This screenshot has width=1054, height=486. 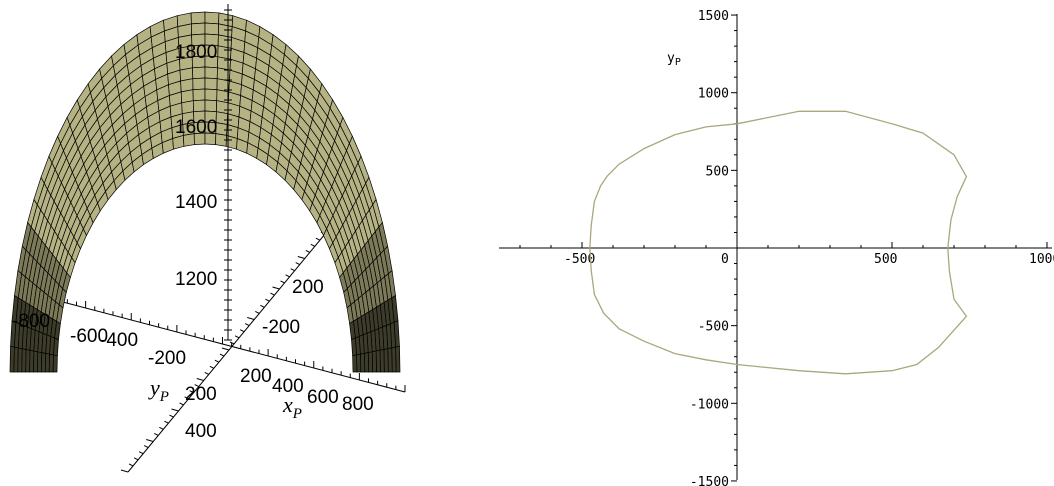 What do you see at coordinates (196, 52) in the screenshot?
I see `z-tick-label: 1800` at bounding box center [196, 52].